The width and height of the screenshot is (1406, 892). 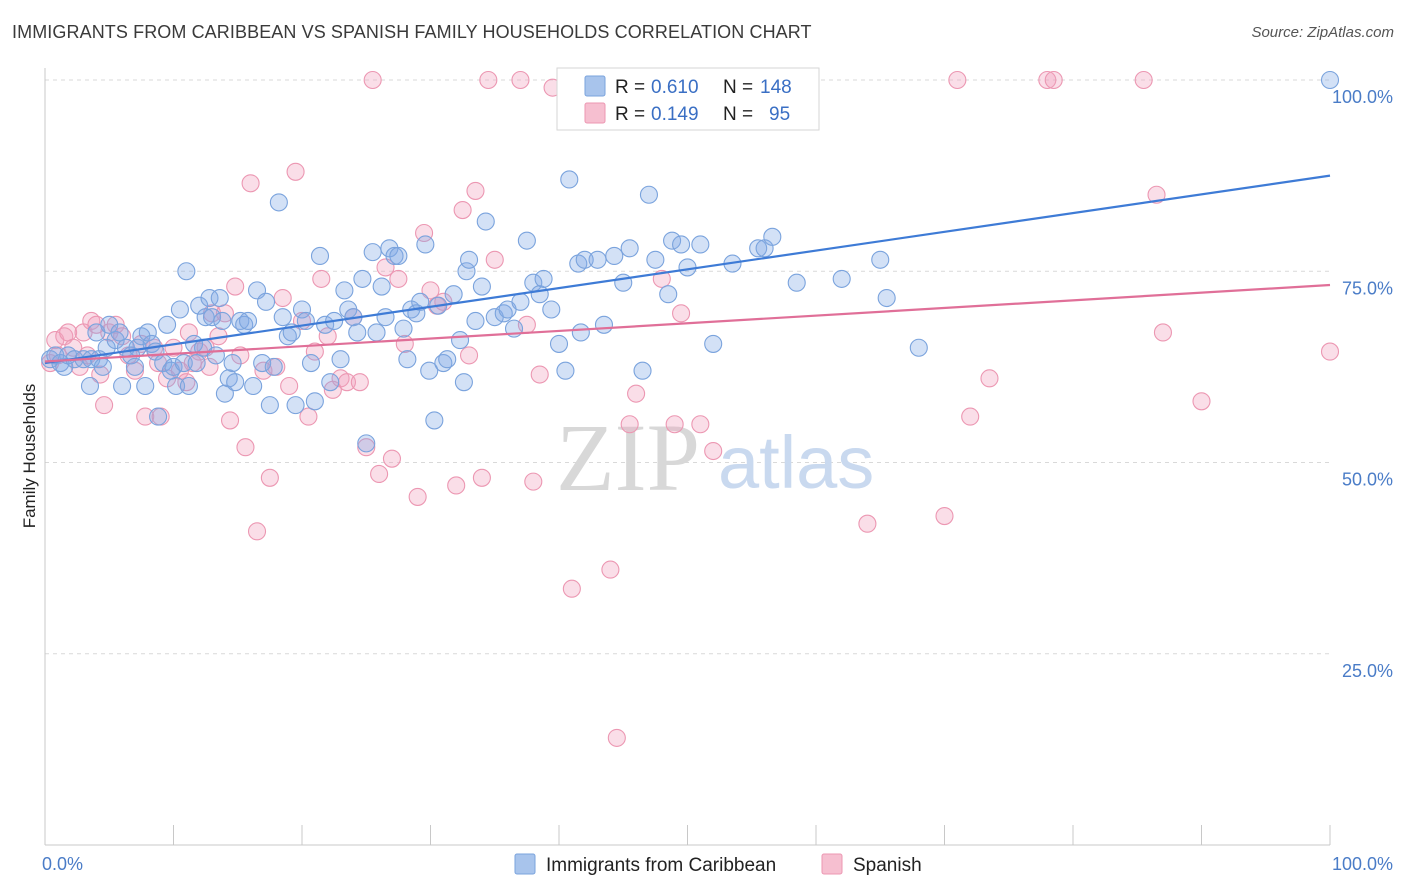 I want to click on source-label: Source: ZipAtlas.com, so click(x=1322, y=32).